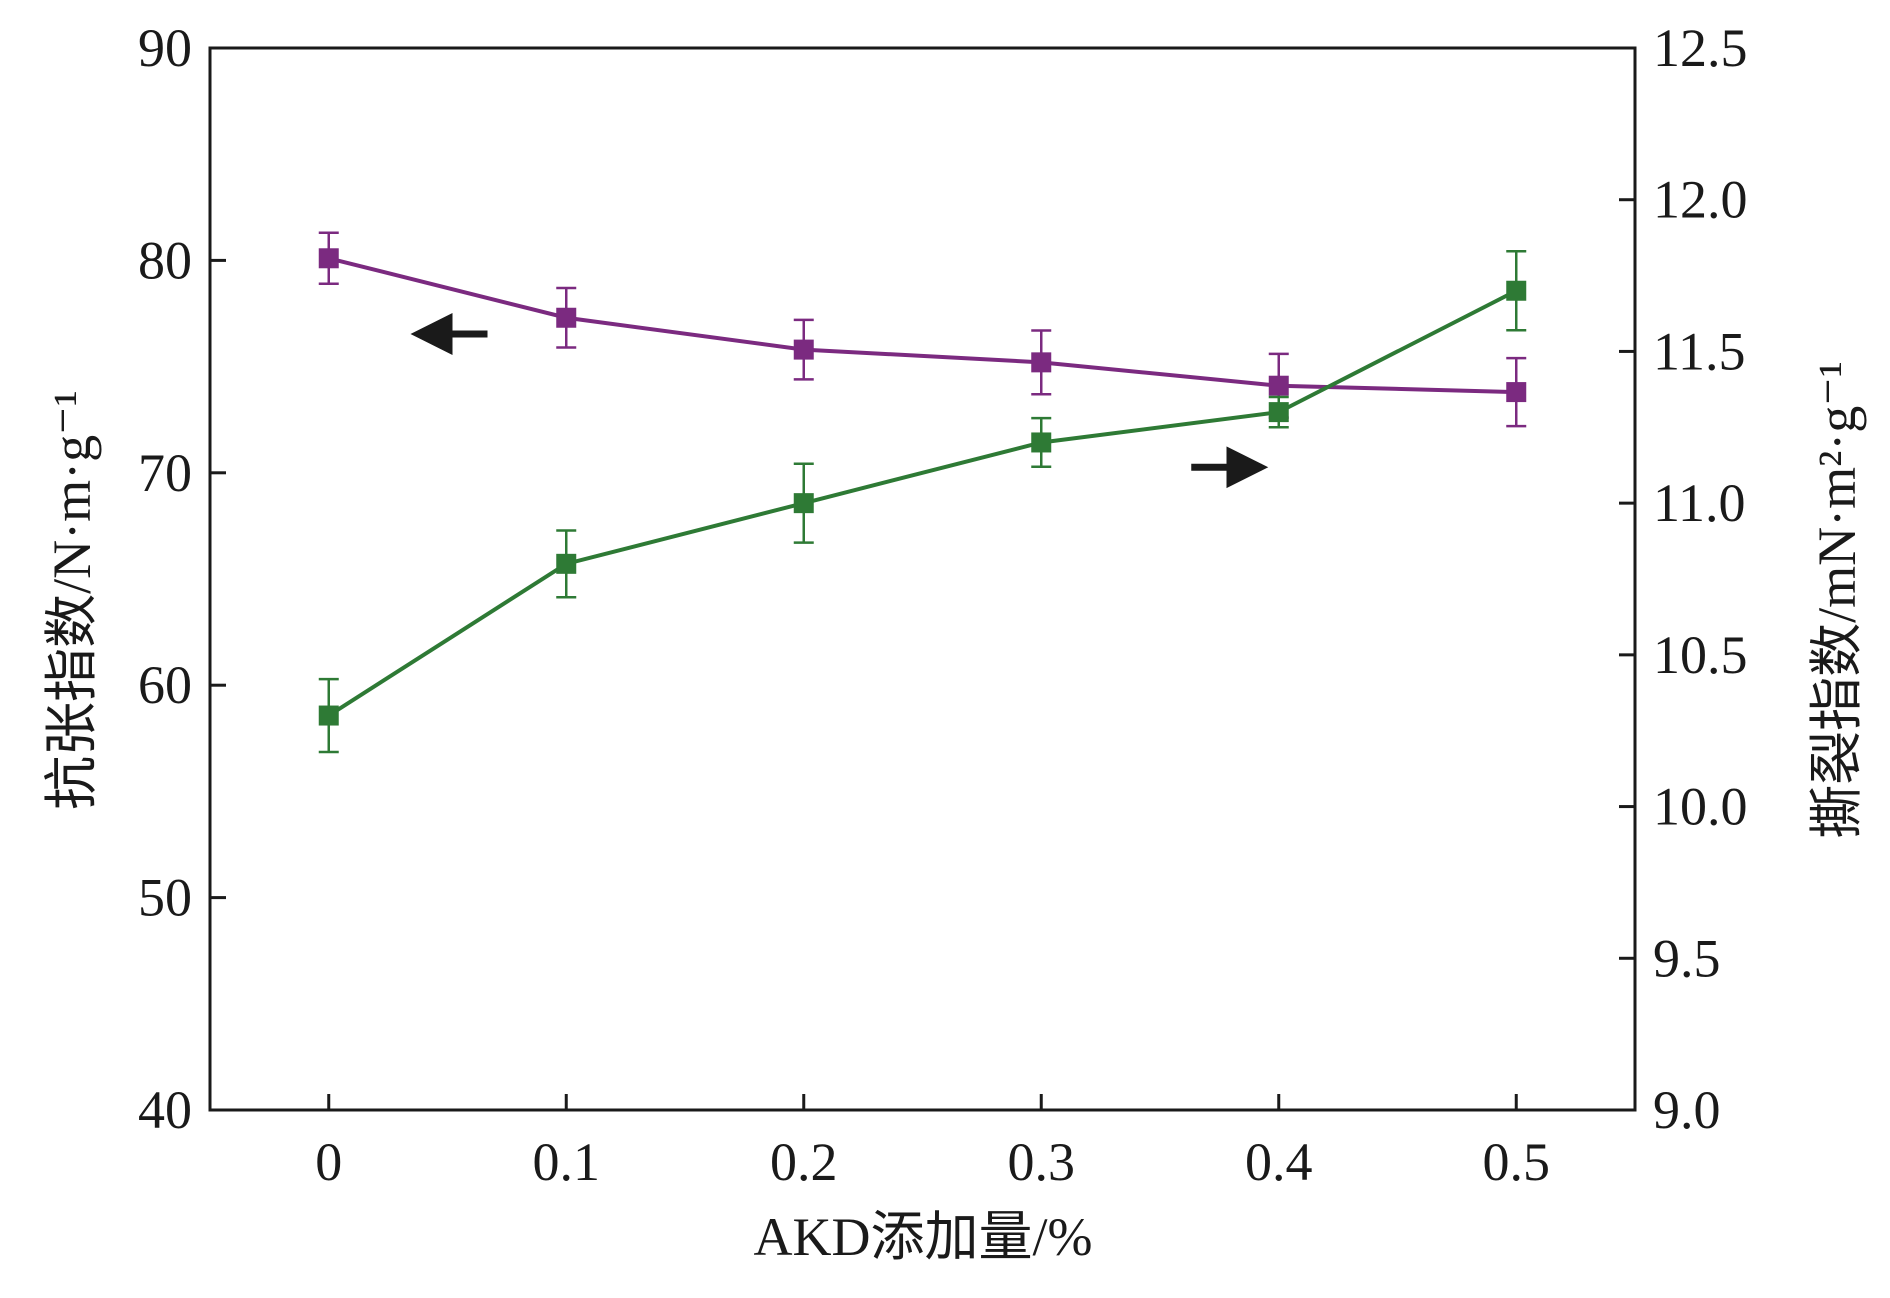  What do you see at coordinates (165, 1110) in the screenshot?
I see `left-tick-label: 40` at bounding box center [165, 1110].